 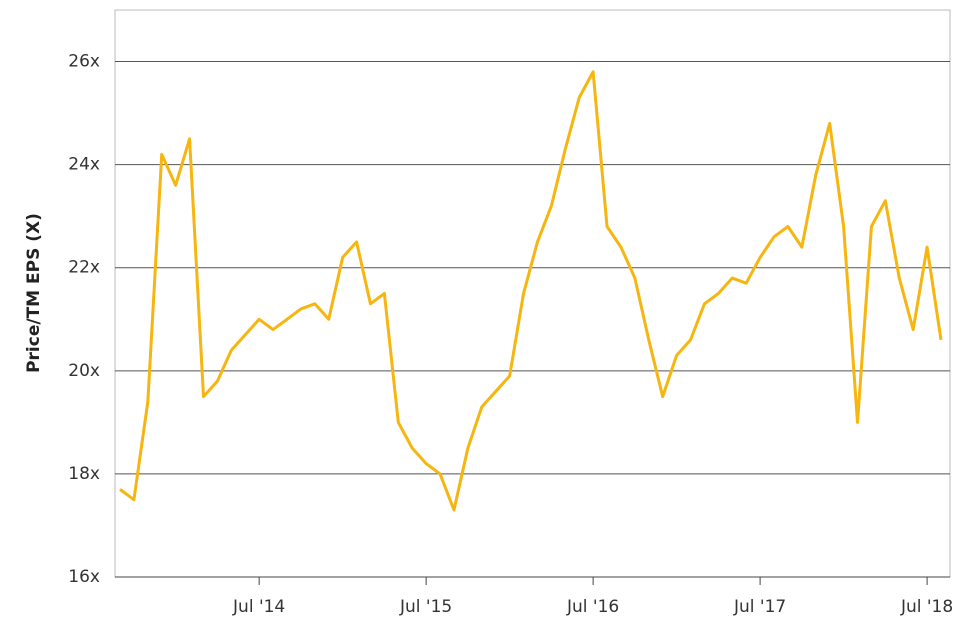 I want to click on y-tick-label: 18x, so click(x=84, y=474).